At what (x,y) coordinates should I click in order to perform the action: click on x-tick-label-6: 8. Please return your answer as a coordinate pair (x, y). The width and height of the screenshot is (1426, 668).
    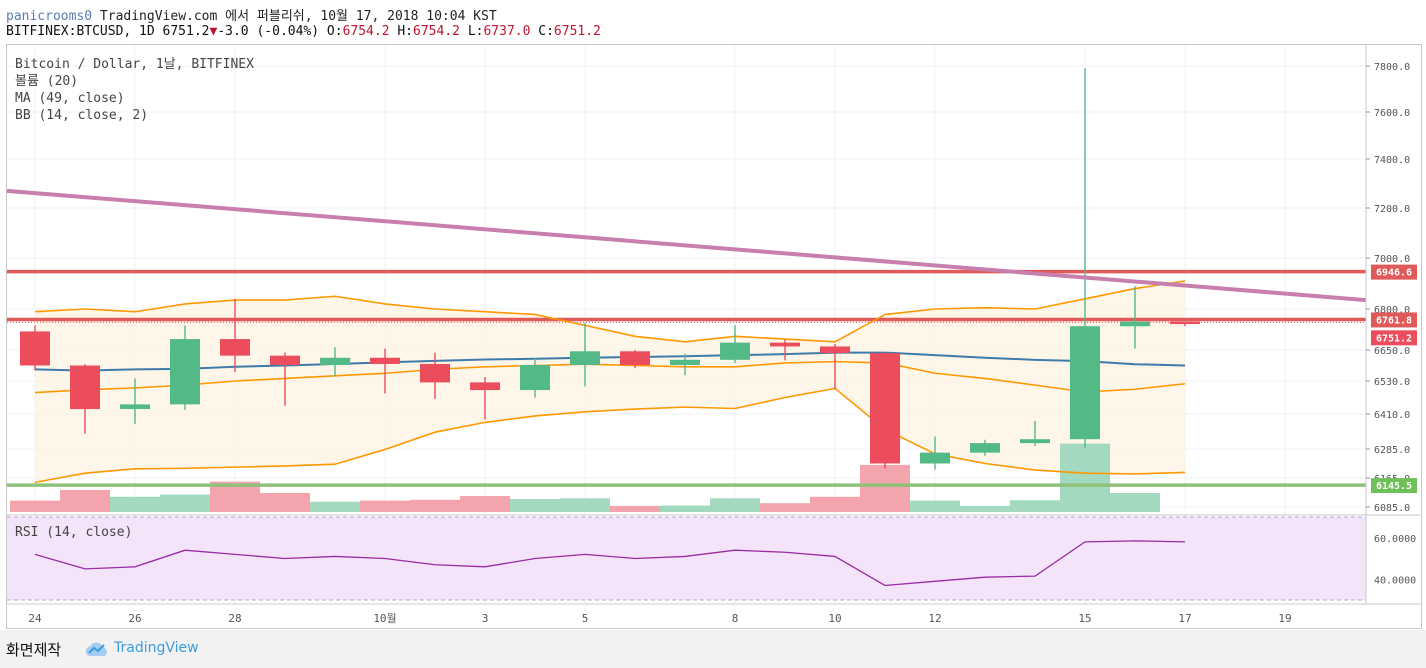
    Looking at the image, I should click on (735, 618).